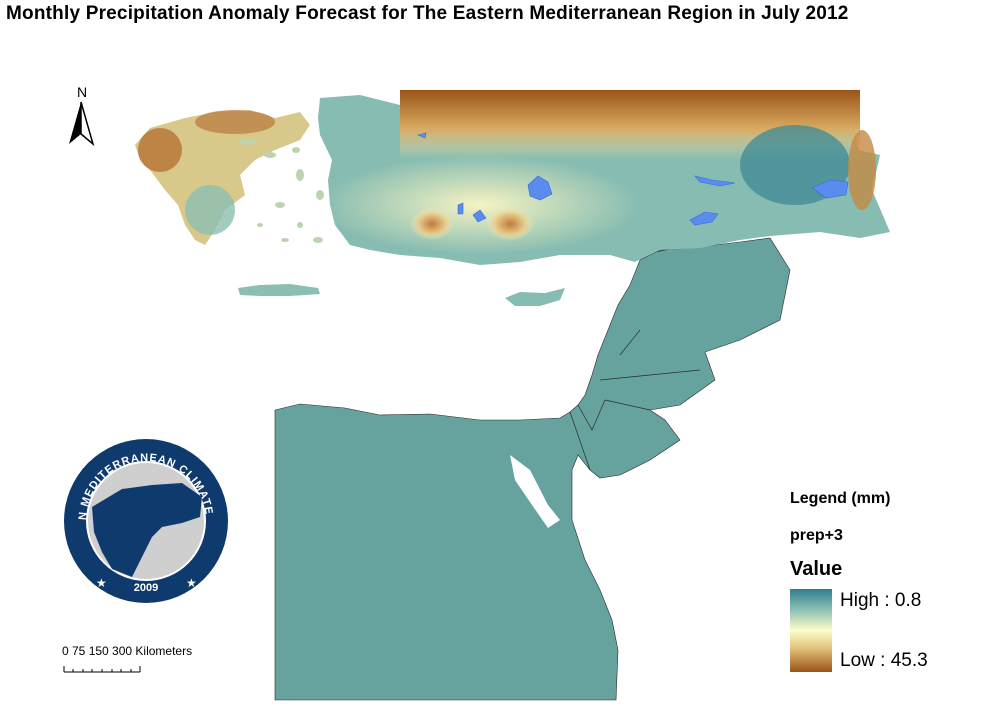 The height and width of the screenshot is (723, 1005). I want to click on scale-bar-labels: 0 75 150 300 Kilometers, so click(127, 651).